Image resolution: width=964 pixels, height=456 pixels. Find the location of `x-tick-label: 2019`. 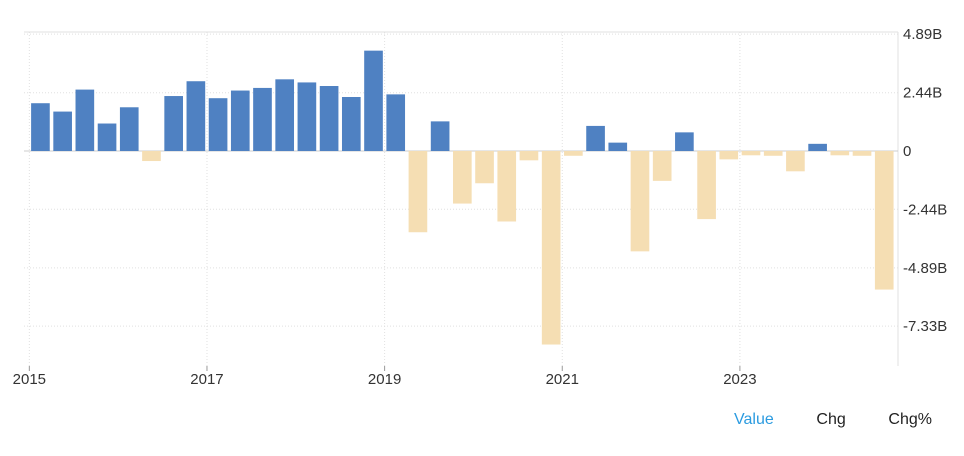

x-tick-label: 2019 is located at coordinates (384, 379).